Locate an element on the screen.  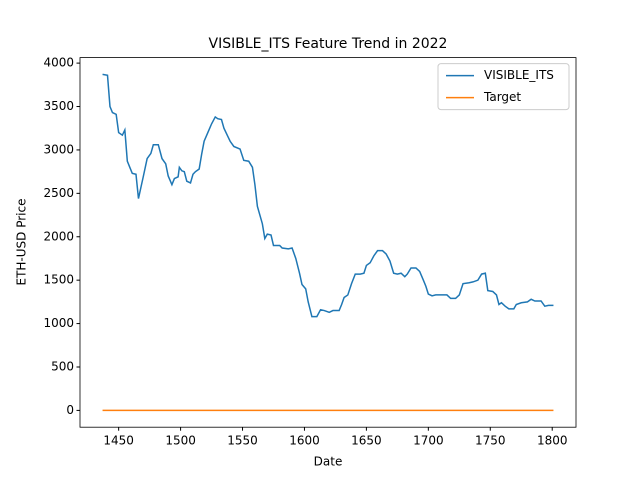
x-tick-label: 1550 is located at coordinates (242, 441).